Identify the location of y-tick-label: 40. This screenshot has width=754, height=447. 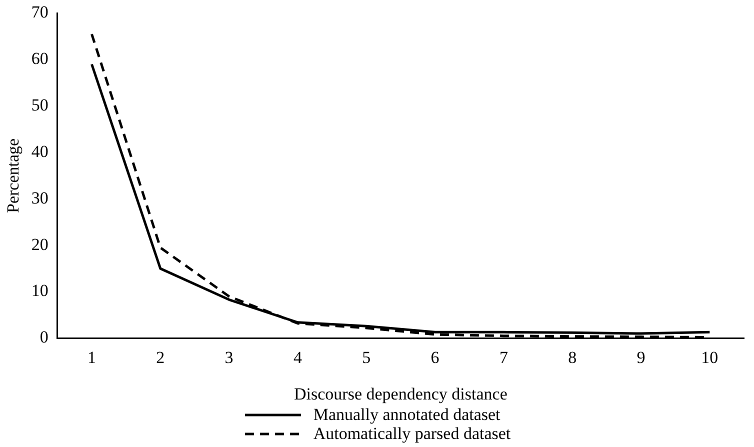
(39, 151).